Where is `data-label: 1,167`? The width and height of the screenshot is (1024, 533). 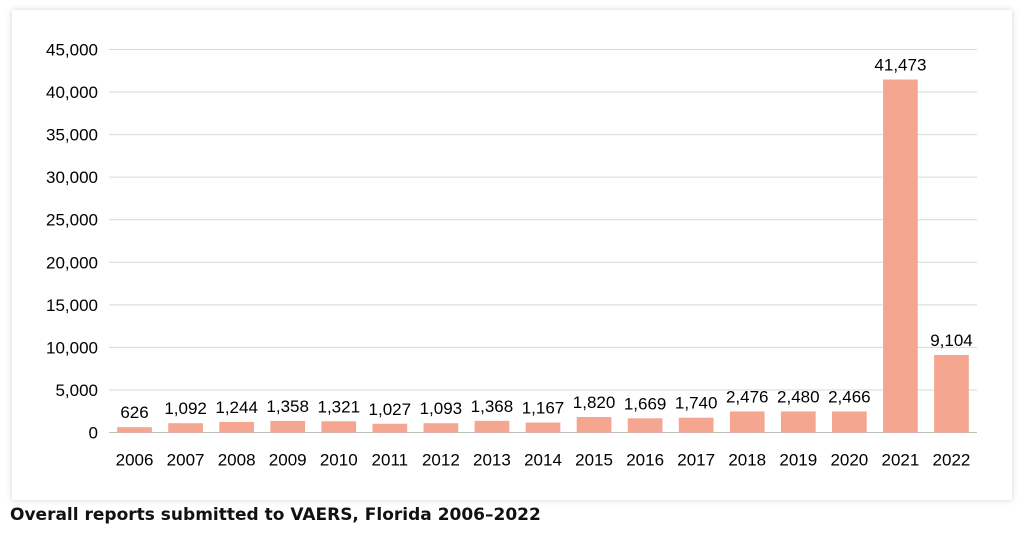
data-label: 1,167 is located at coordinates (543, 408).